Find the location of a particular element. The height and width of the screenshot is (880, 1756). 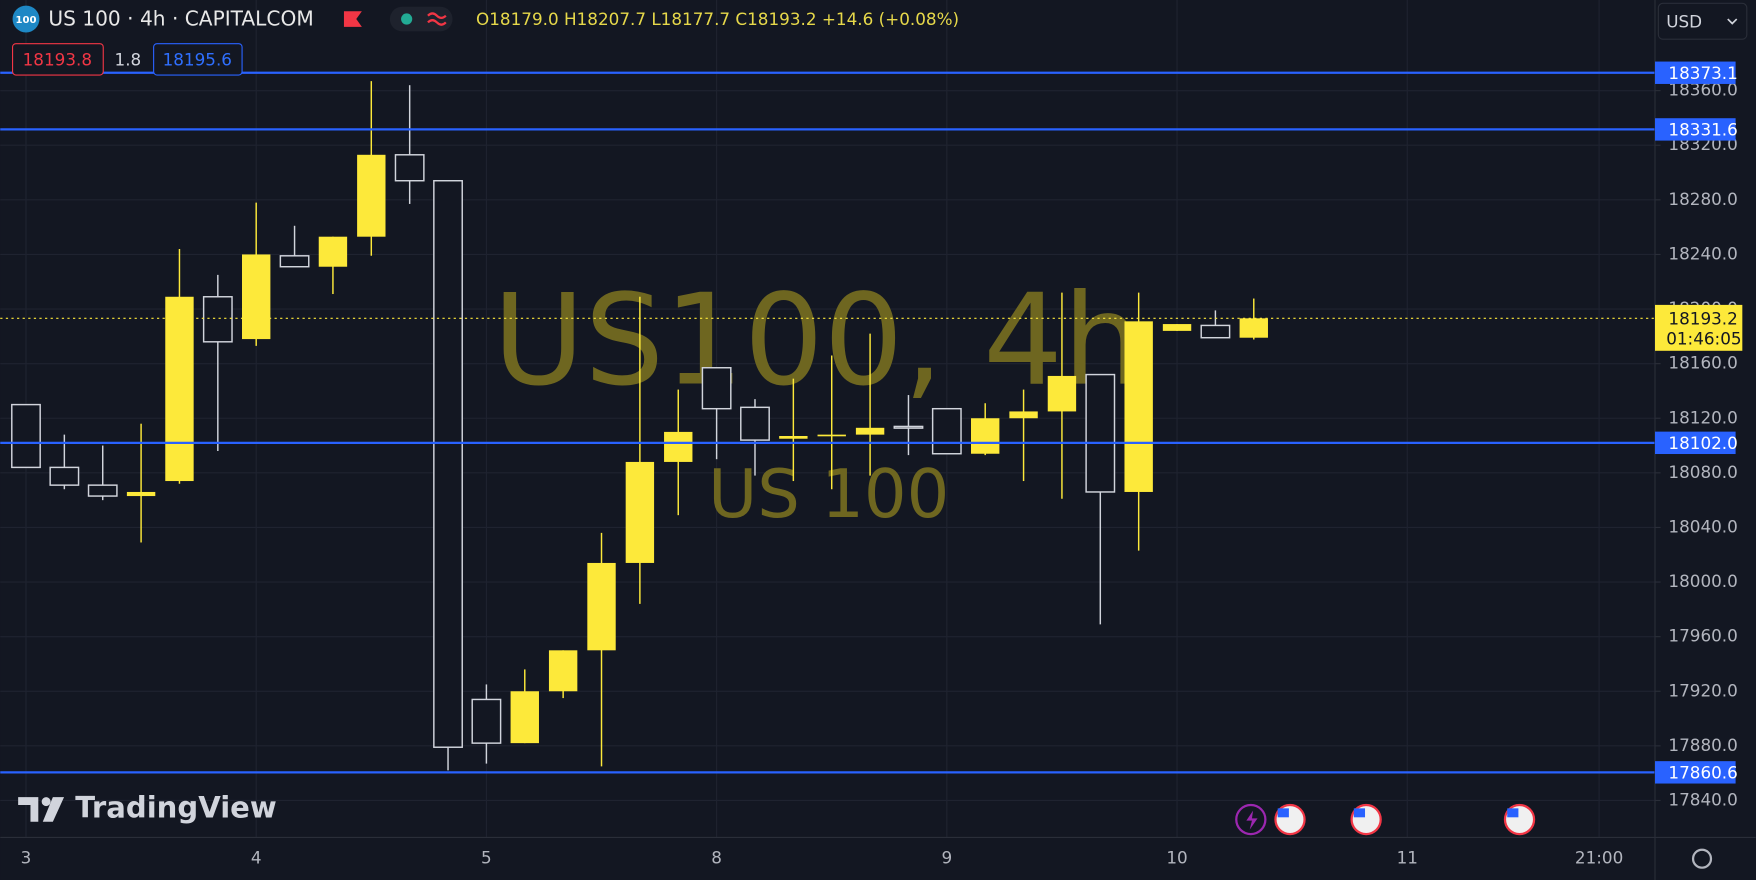

y-tick-label: 18080.0 is located at coordinates (1702, 472).